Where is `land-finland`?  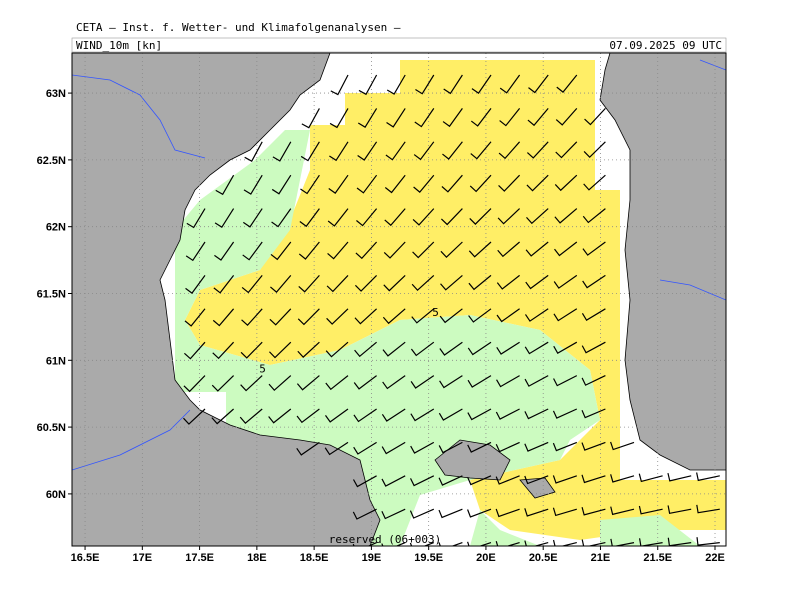 land-finland is located at coordinates (662, 262).